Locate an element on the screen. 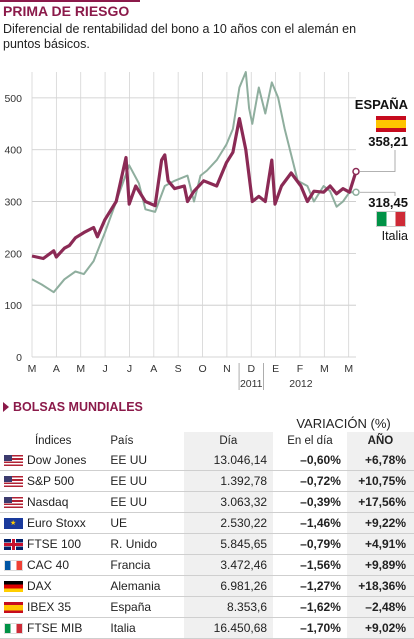 The height and width of the screenshot is (639, 414). day-value-cell: 13.046,14 is located at coordinates (228, 460).